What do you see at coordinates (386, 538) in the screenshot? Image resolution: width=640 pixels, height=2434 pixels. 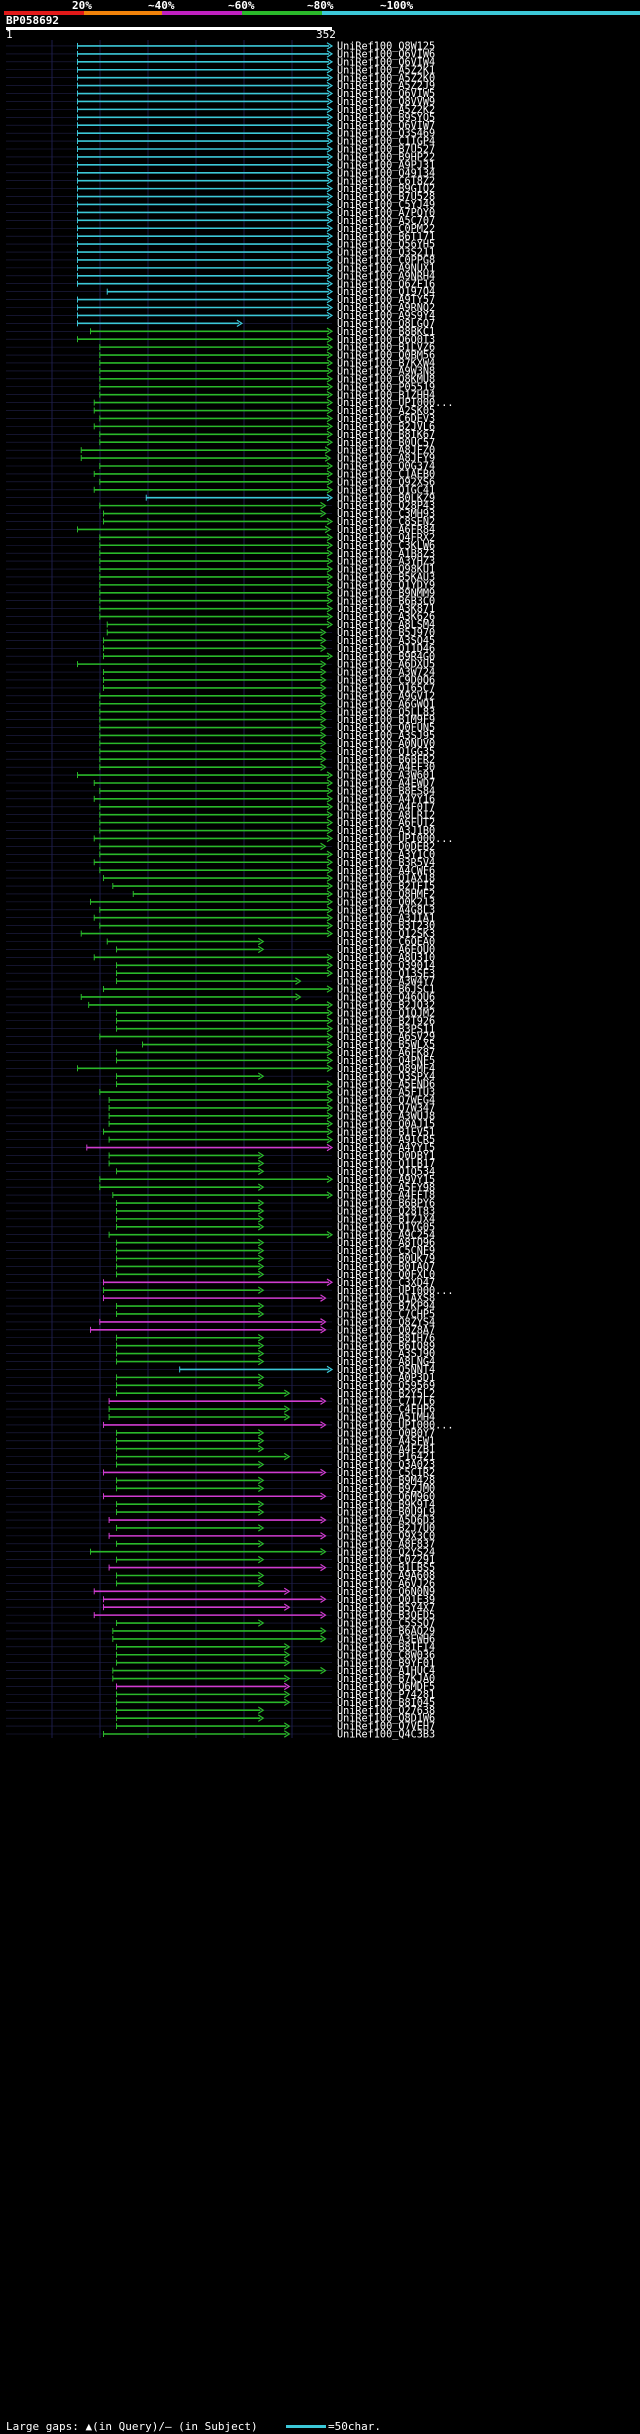 I see `hit-label: UniRef100_Q4FRX2` at bounding box center [386, 538].